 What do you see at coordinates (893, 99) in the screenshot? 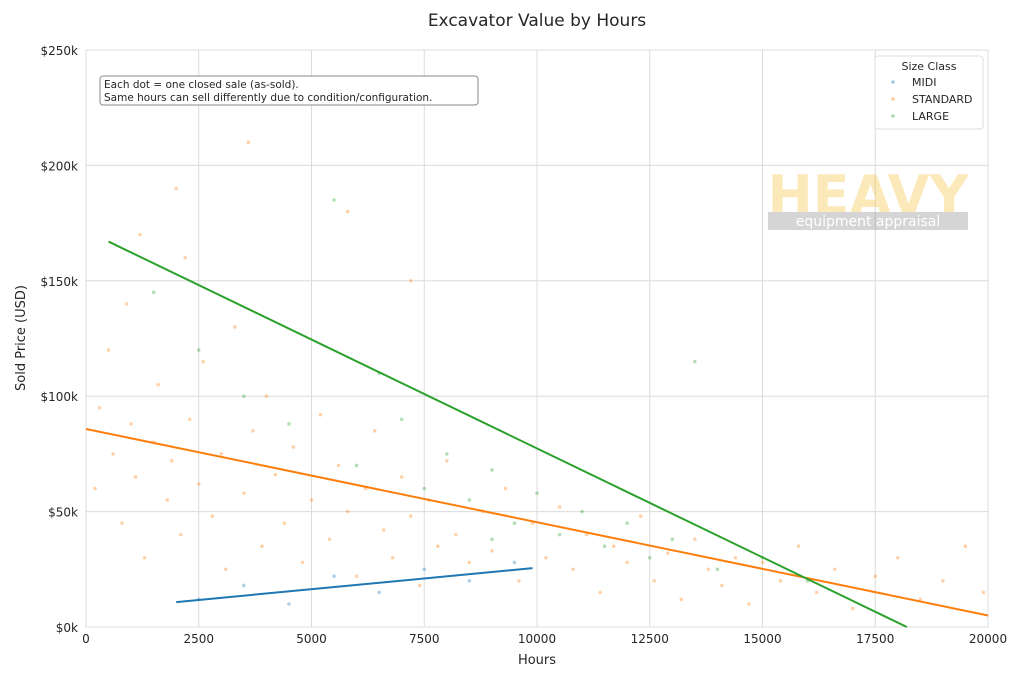
I see `legend-marker-standard` at bounding box center [893, 99].